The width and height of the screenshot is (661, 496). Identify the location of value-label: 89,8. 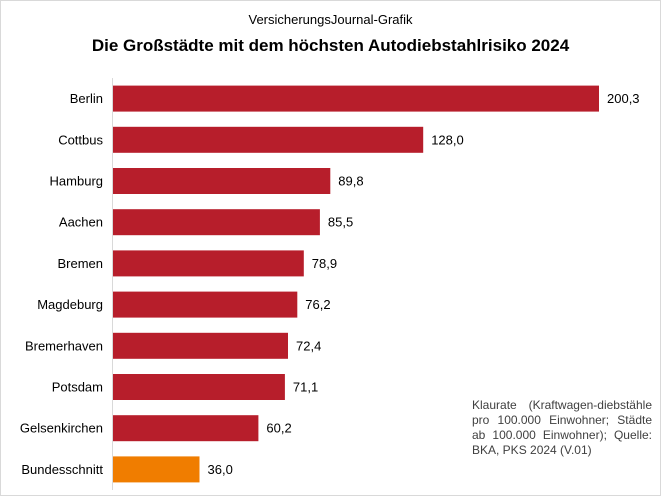
(350, 181).